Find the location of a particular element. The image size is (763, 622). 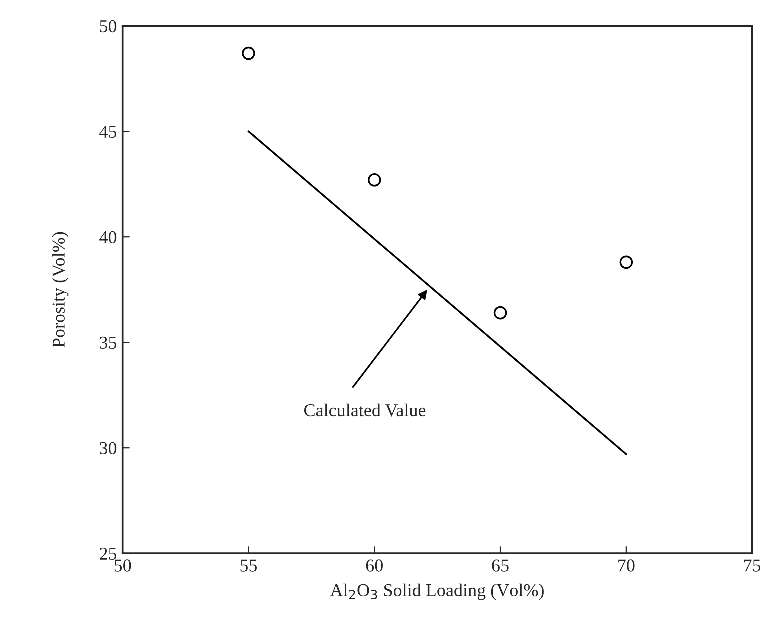

y-tick-label: 30 is located at coordinates (108, 448).